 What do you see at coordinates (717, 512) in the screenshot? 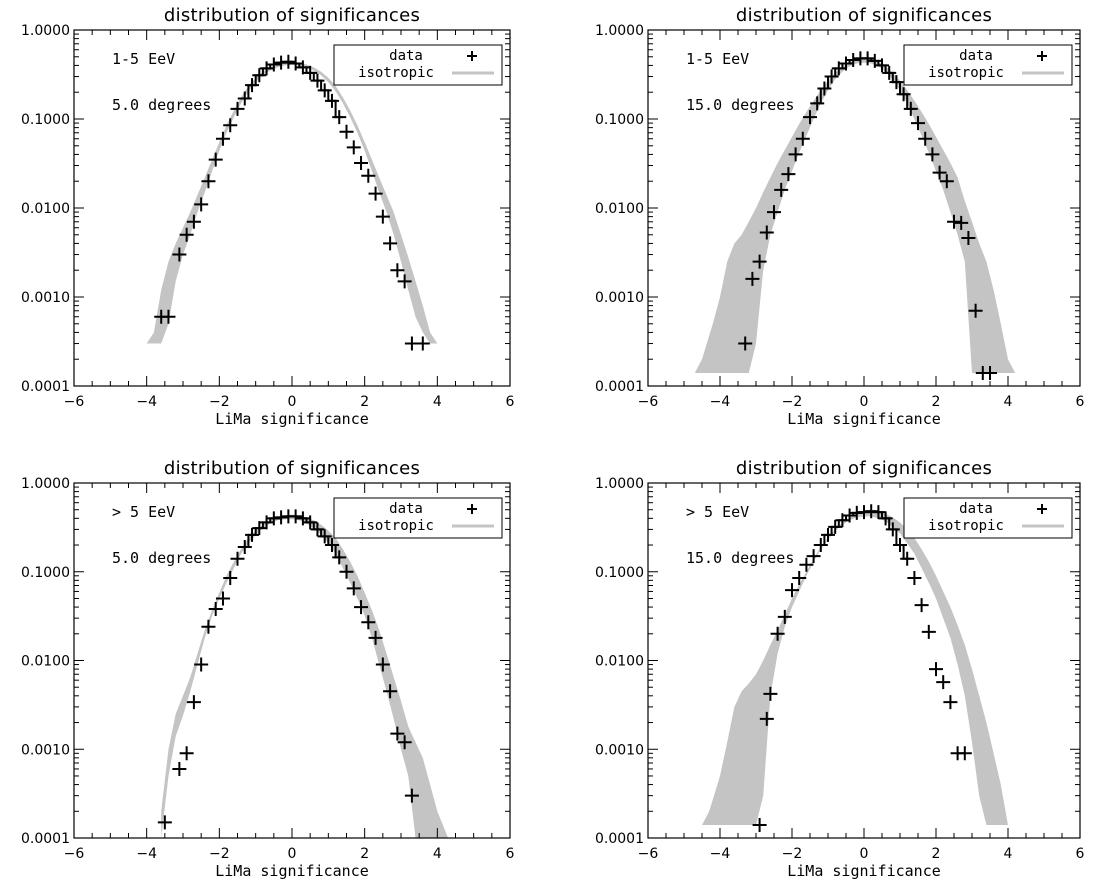
I see `energy-annotation: > 5 EeV` at bounding box center [717, 512].